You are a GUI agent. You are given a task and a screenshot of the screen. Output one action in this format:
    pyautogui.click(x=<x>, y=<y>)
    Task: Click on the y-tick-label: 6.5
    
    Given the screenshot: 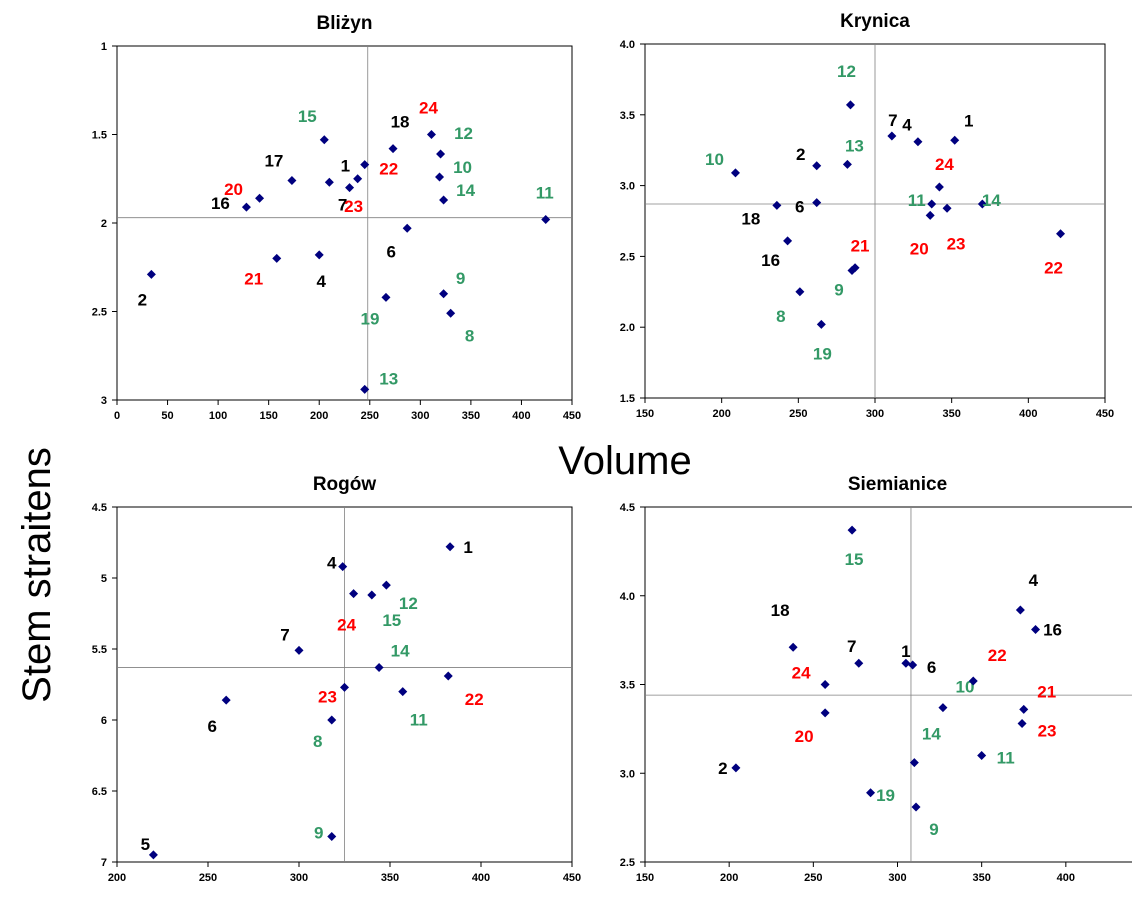 What is the action you would take?
    pyautogui.click(x=99, y=792)
    